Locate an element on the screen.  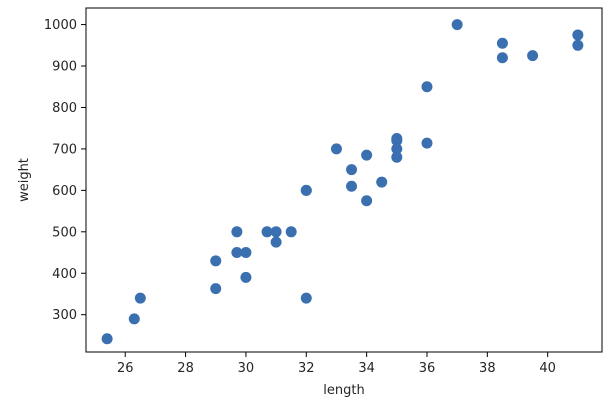
y-tick-label-6: 900 is located at coordinates (64, 67).